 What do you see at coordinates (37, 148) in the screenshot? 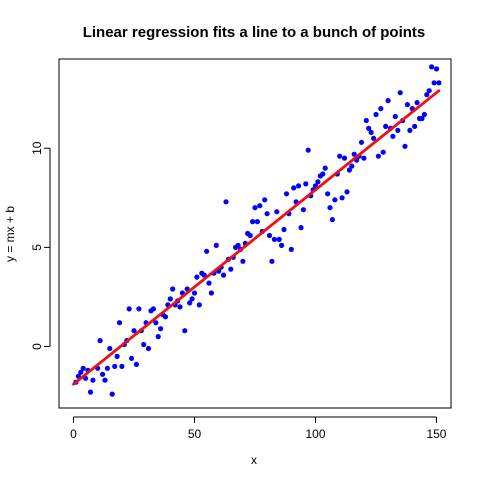
I see `y-tick-label: 10` at bounding box center [37, 148].